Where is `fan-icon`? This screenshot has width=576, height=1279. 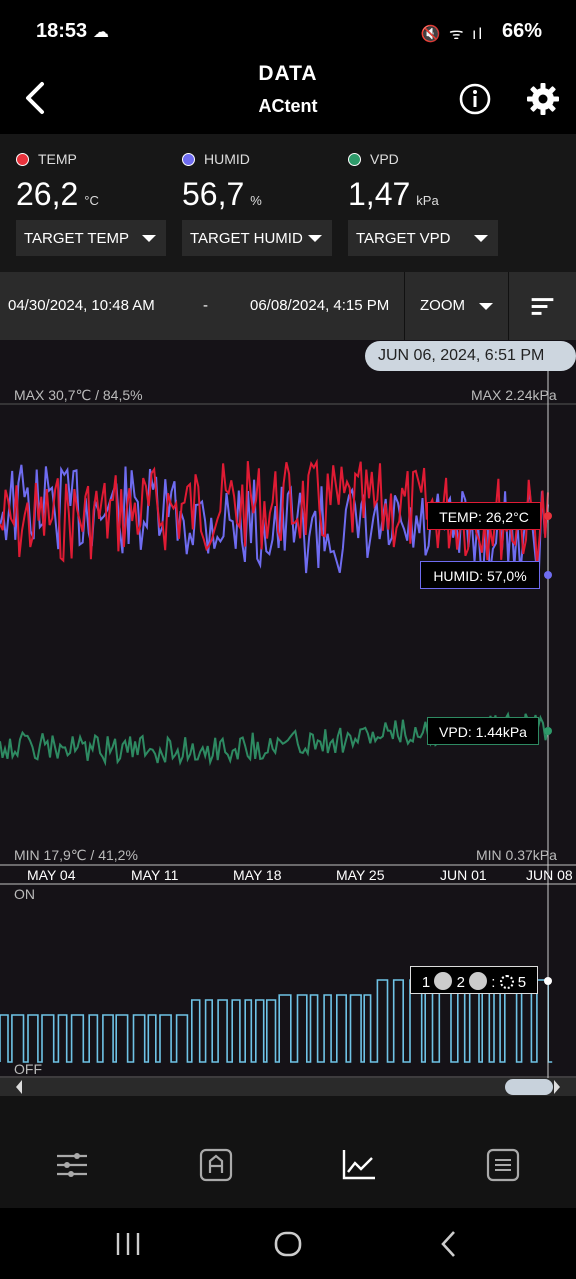 fan-icon is located at coordinates (478, 981).